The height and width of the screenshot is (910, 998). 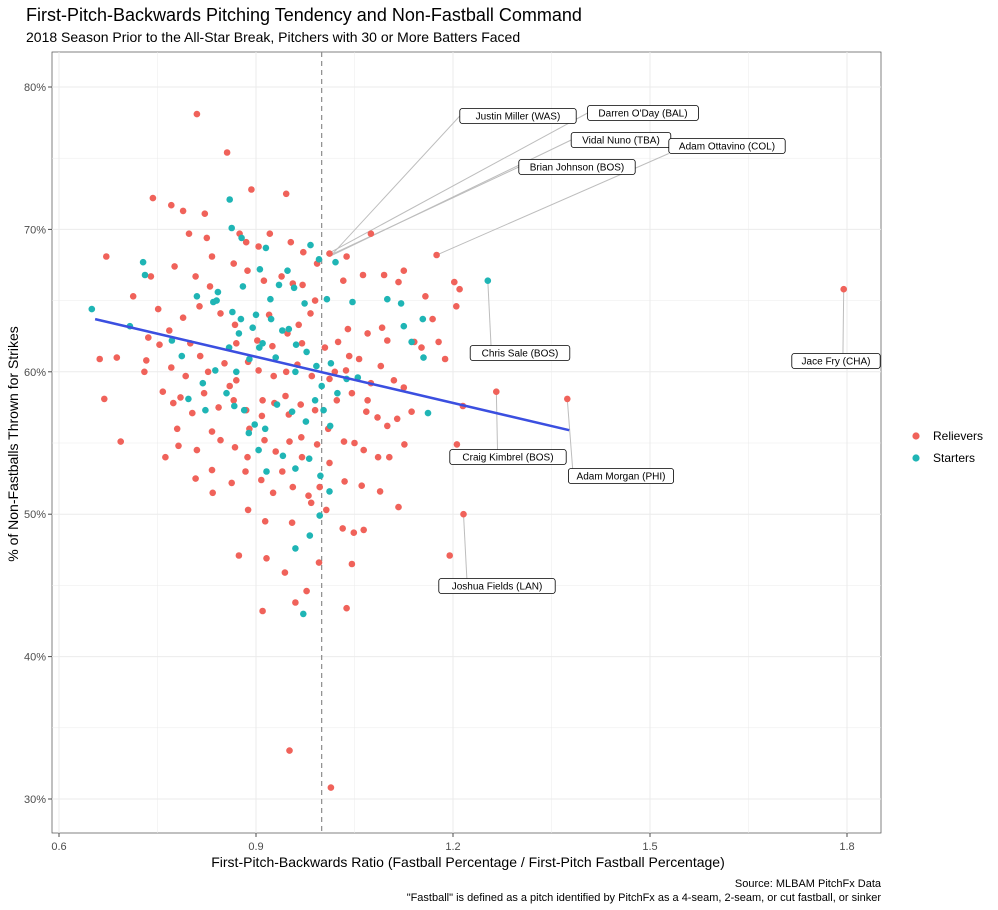 I want to click on y-tick-label: 40%, so click(x=35, y=658).